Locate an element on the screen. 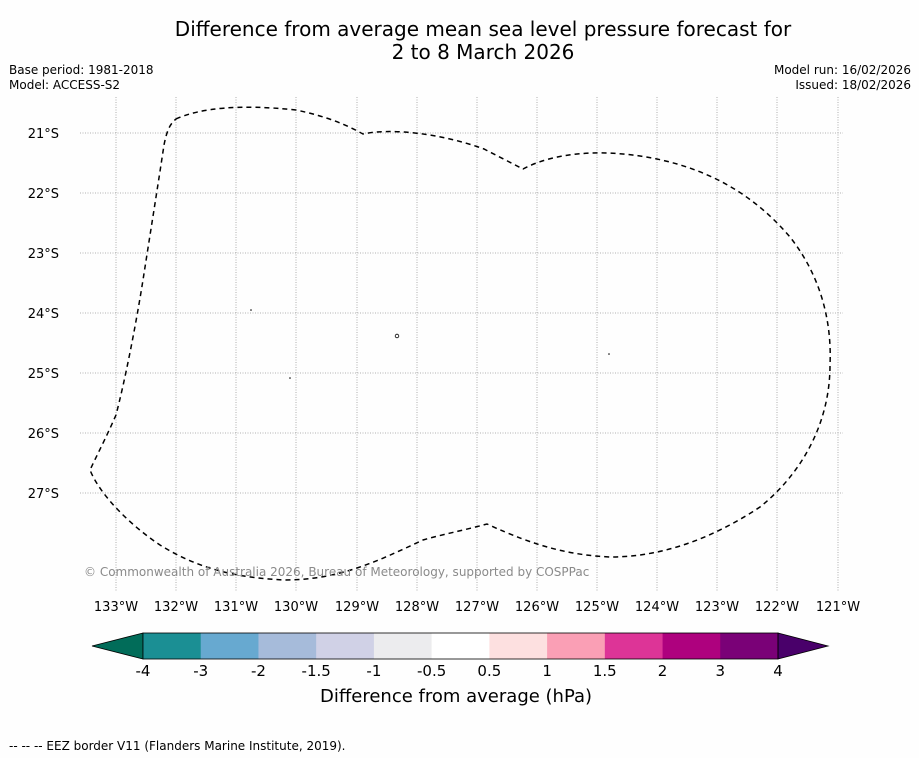 This screenshot has width=919, height=758. lon-label: 121°W is located at coordinates (838, 607).